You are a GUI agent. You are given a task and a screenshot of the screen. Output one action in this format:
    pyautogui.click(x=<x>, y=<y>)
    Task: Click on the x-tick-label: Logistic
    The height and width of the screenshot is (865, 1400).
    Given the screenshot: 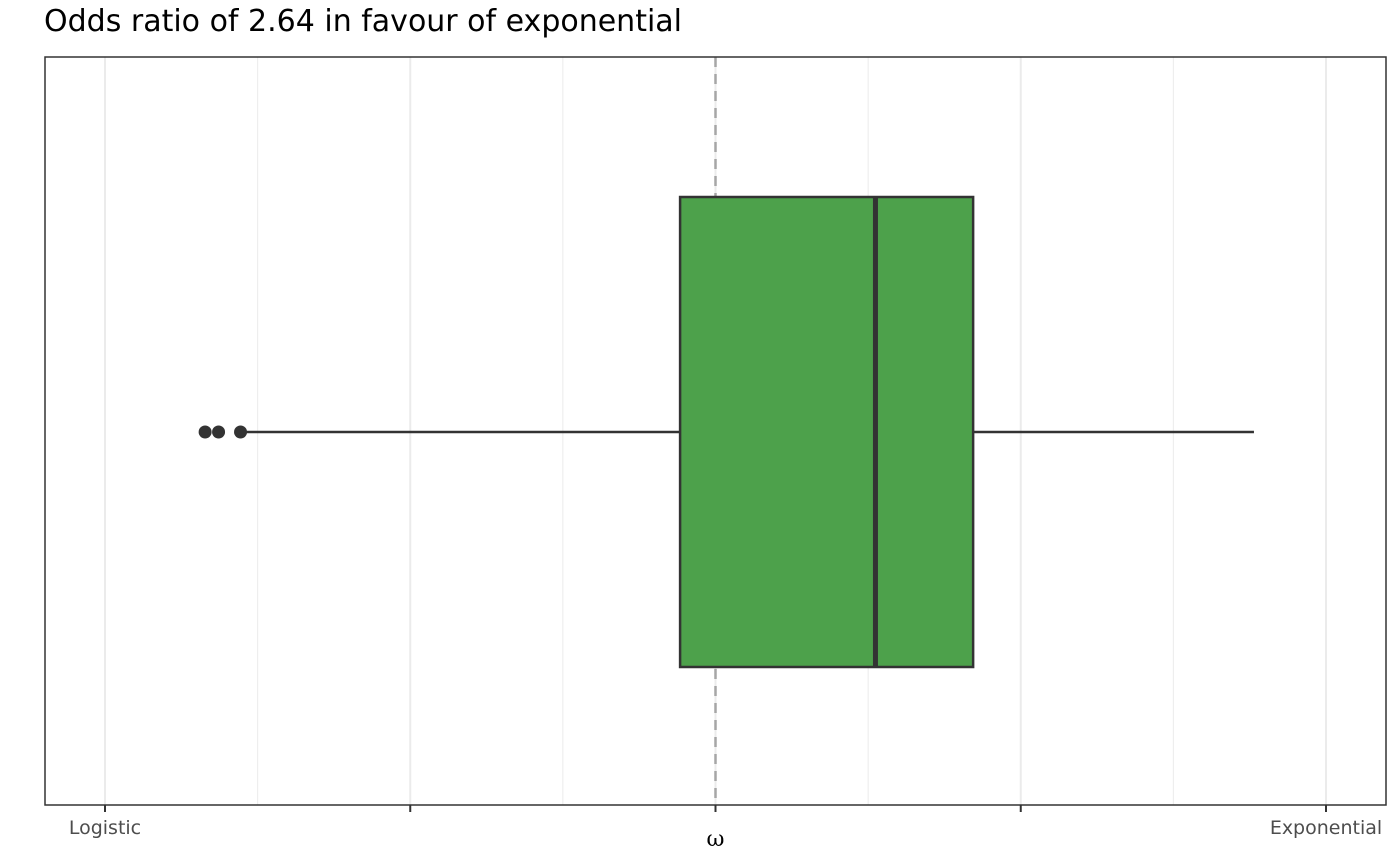 What is the action you would take?
    pyautogui.click(x=105, y=828)
    